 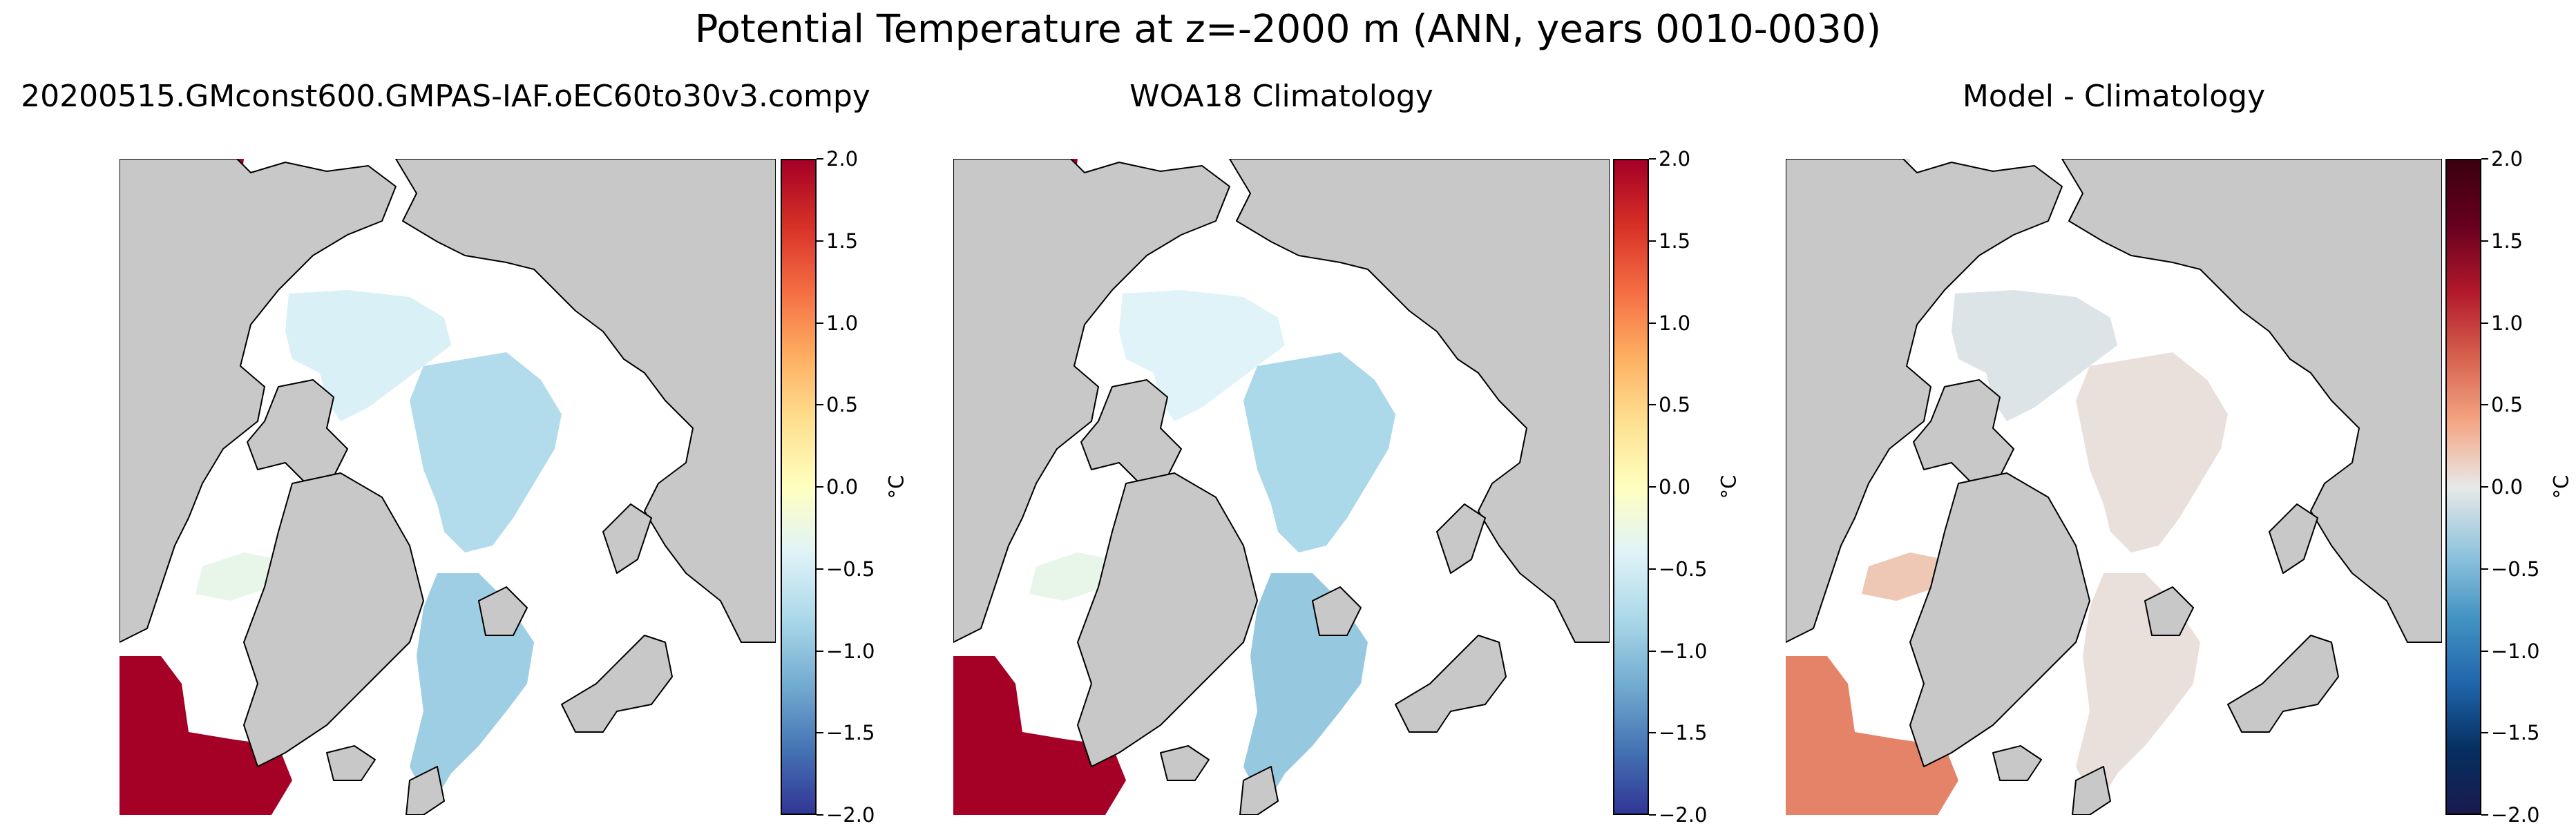 I want to click on panel-3-title: Model - Climatology, so click(x=2114, y=96).